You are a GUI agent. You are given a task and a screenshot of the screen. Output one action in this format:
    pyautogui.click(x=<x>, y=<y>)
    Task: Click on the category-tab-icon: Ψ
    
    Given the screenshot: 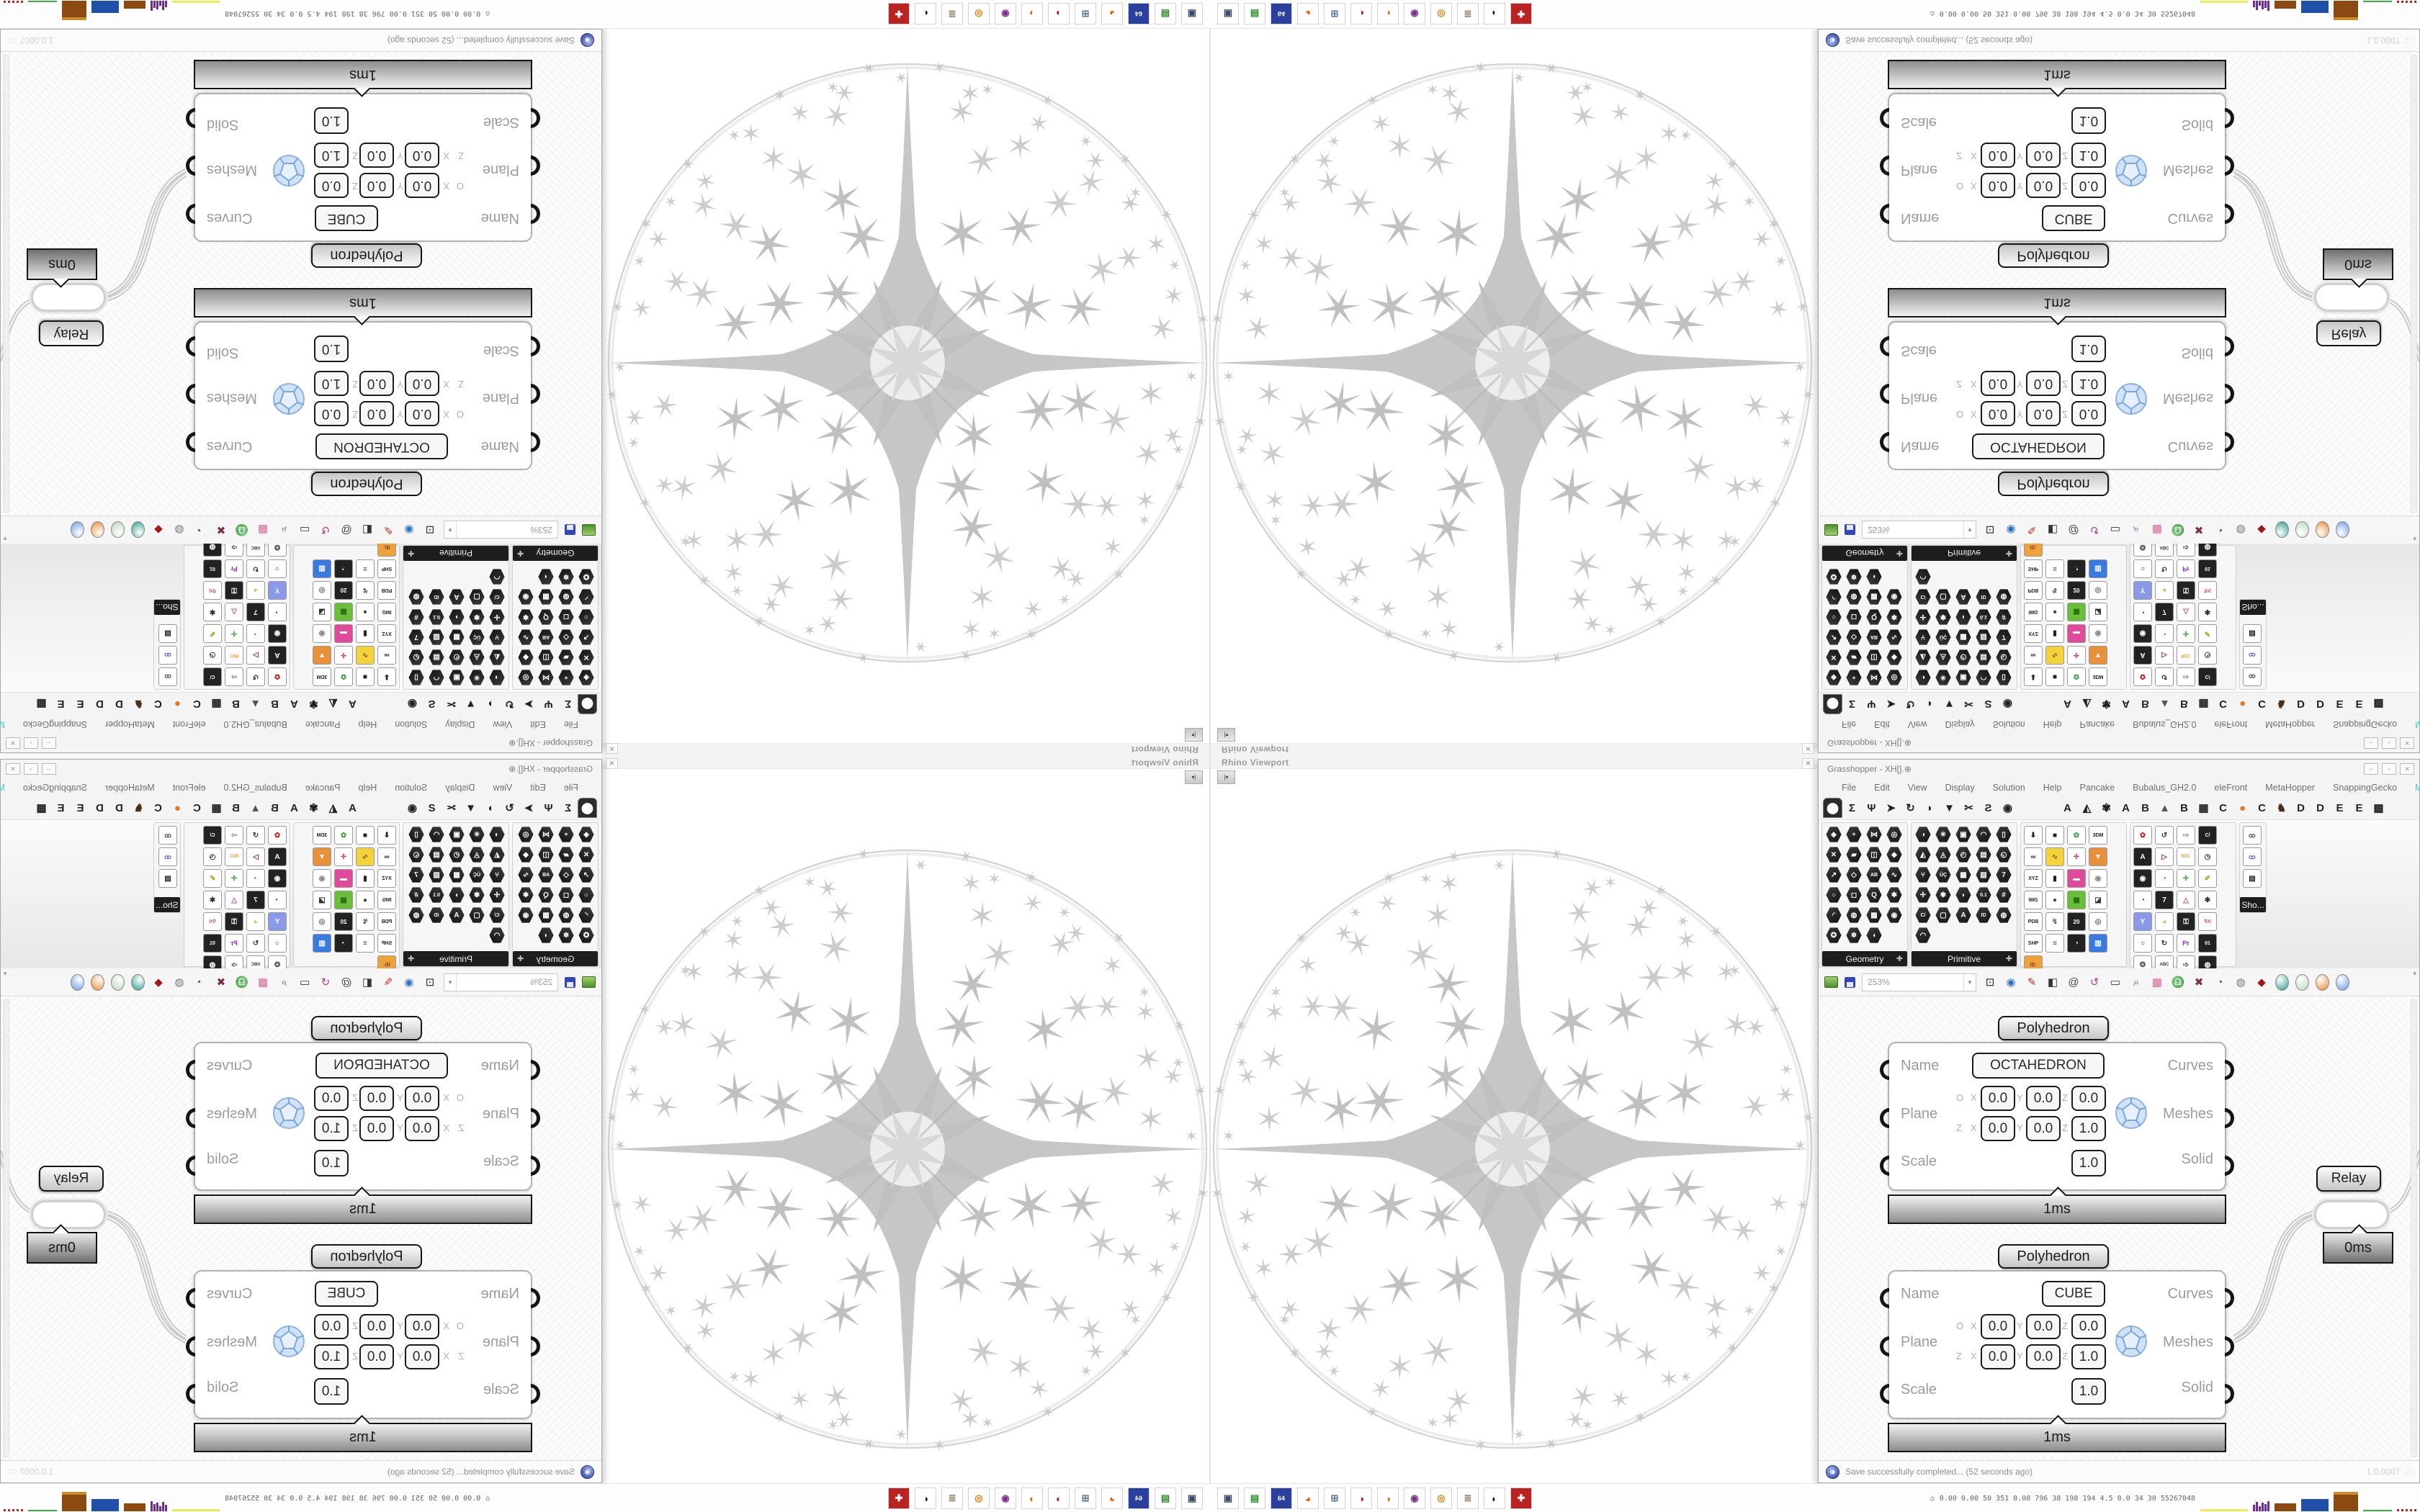 What is the action you would take?
    pyautogui.click(x=548, y=704)
    